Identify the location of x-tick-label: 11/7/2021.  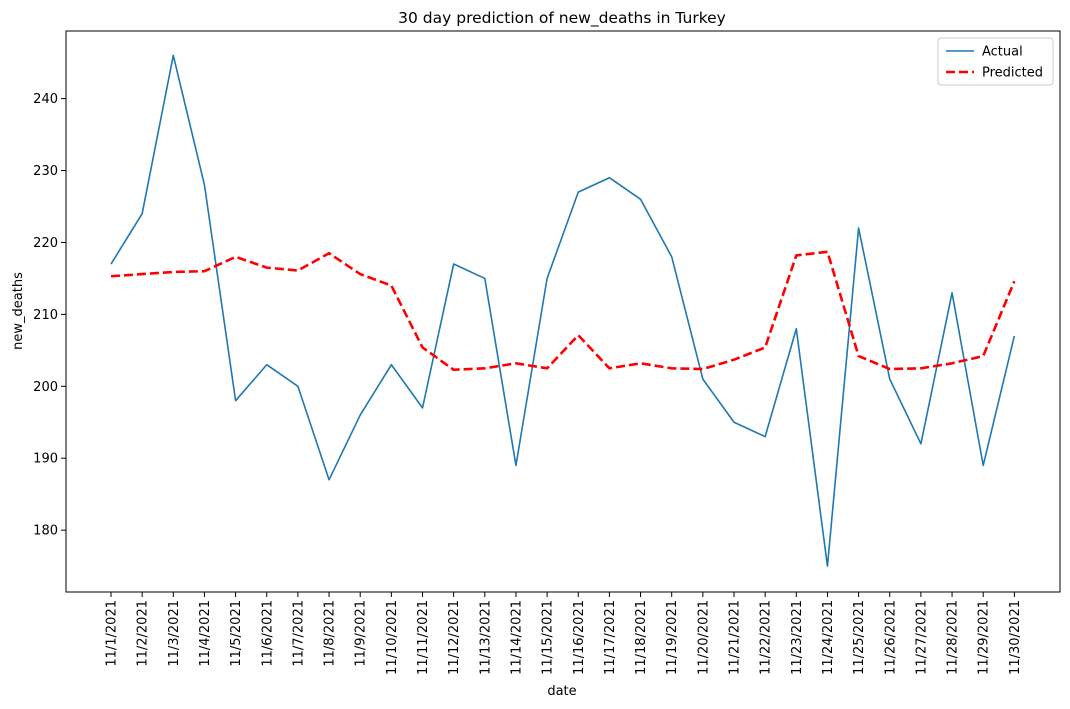
(298, 633).